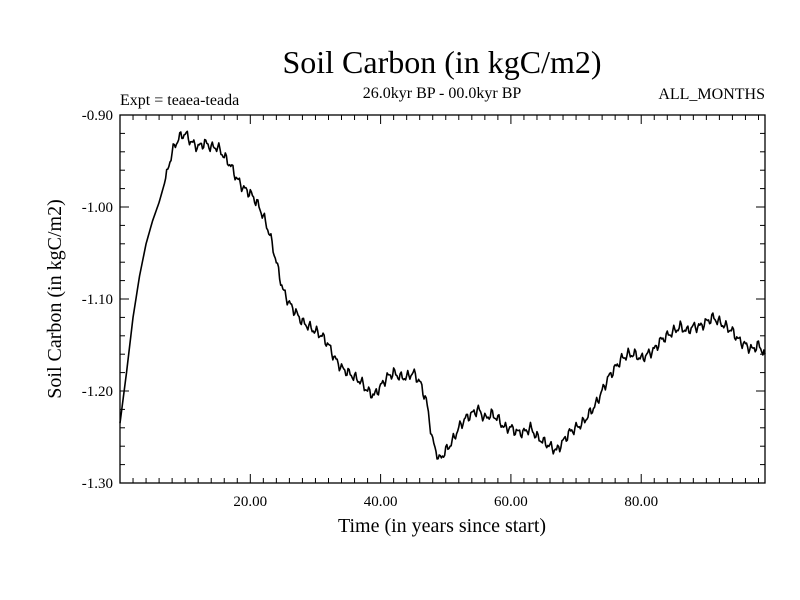 The image size is (800, 600). Describe the element at coordinates (250, 502) in the screenshot. I see `x-tick-label: 20.00` at that location.